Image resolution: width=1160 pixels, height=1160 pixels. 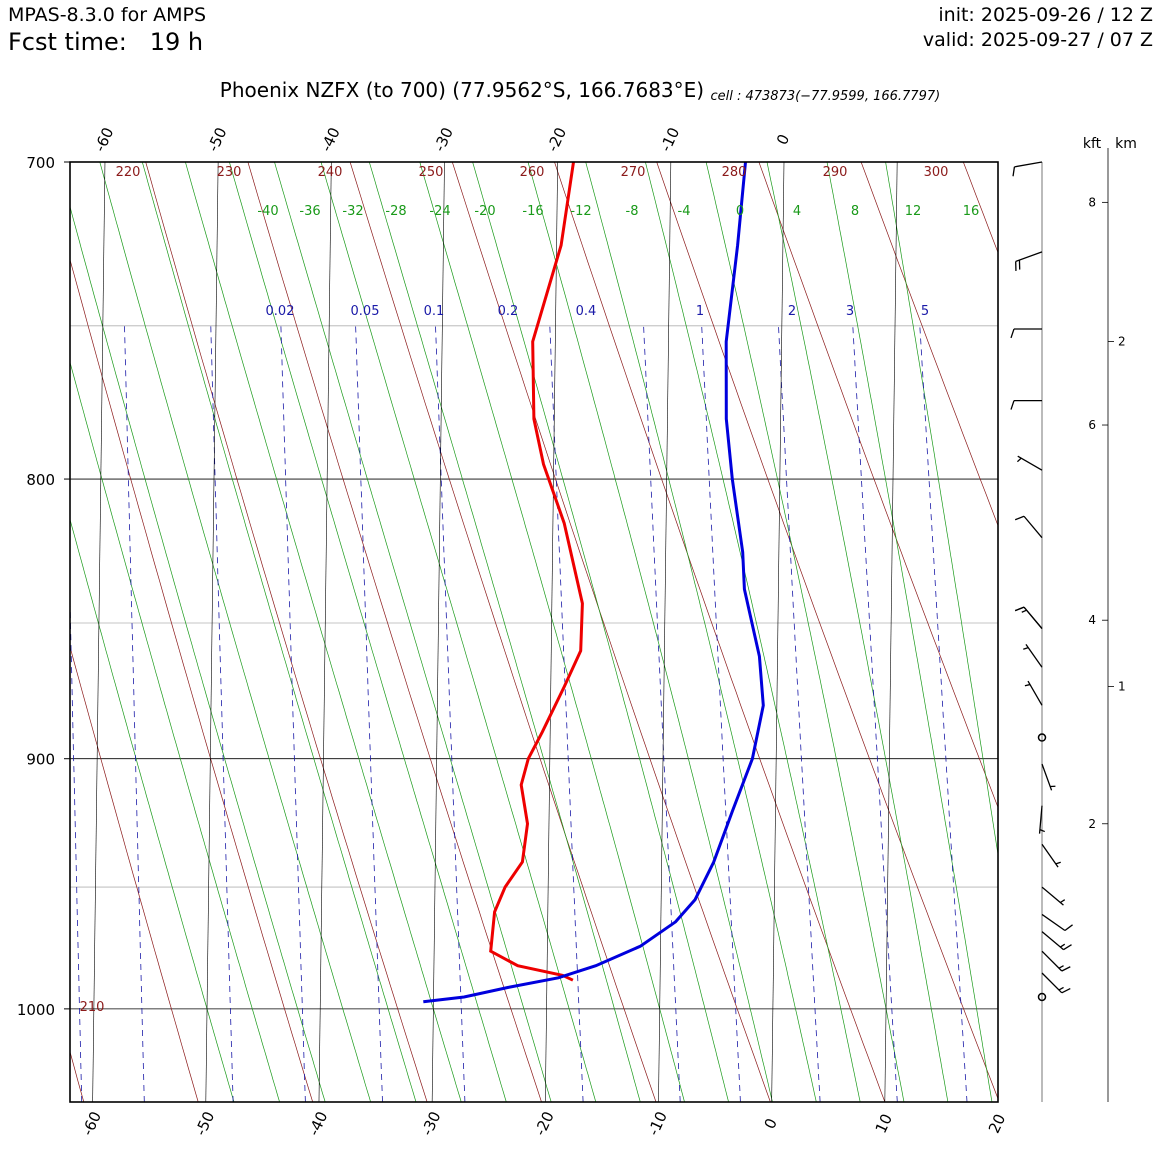 I want to click on wind-barb-calm, so click(x=1042, y=997).